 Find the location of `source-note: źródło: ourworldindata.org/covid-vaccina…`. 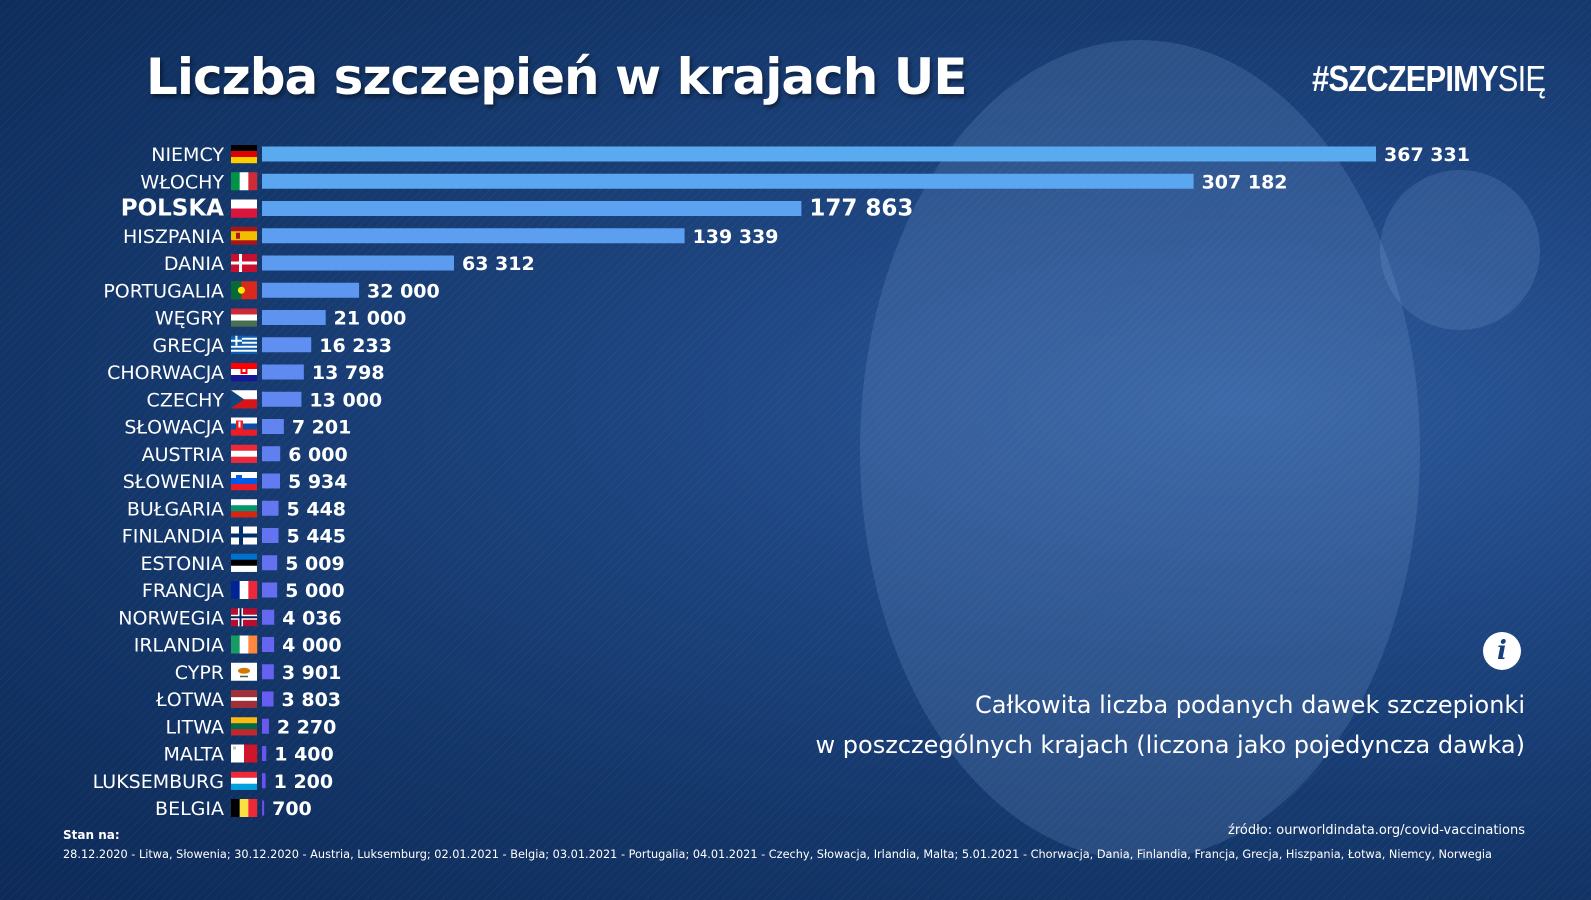

source-note: źródło: ourworldindata.org/covid-vaccina… is located at coordinates (1376, 830).